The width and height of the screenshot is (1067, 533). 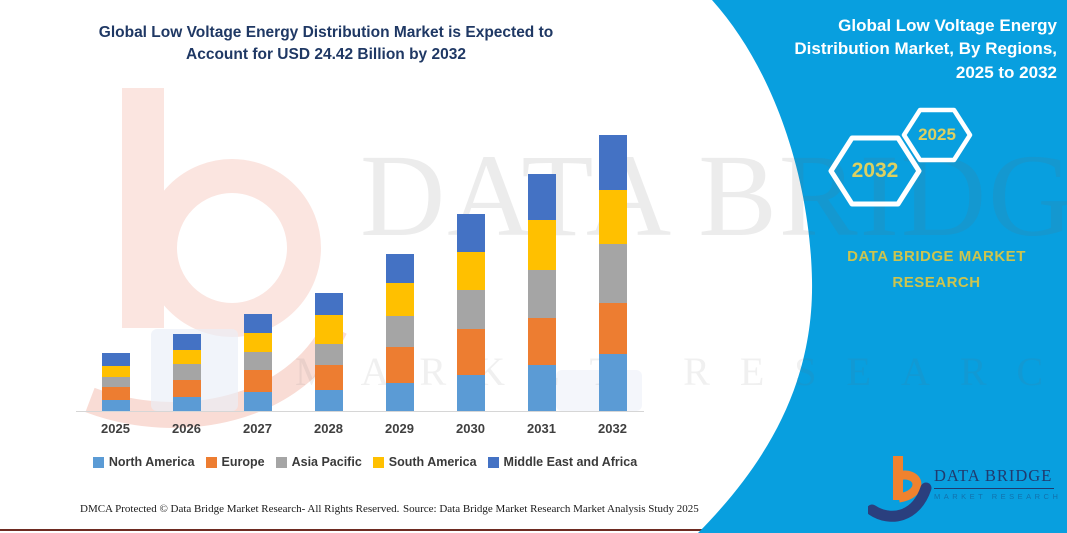 I want to click on data-bridge-b-icon, so click(x=900, y=489).